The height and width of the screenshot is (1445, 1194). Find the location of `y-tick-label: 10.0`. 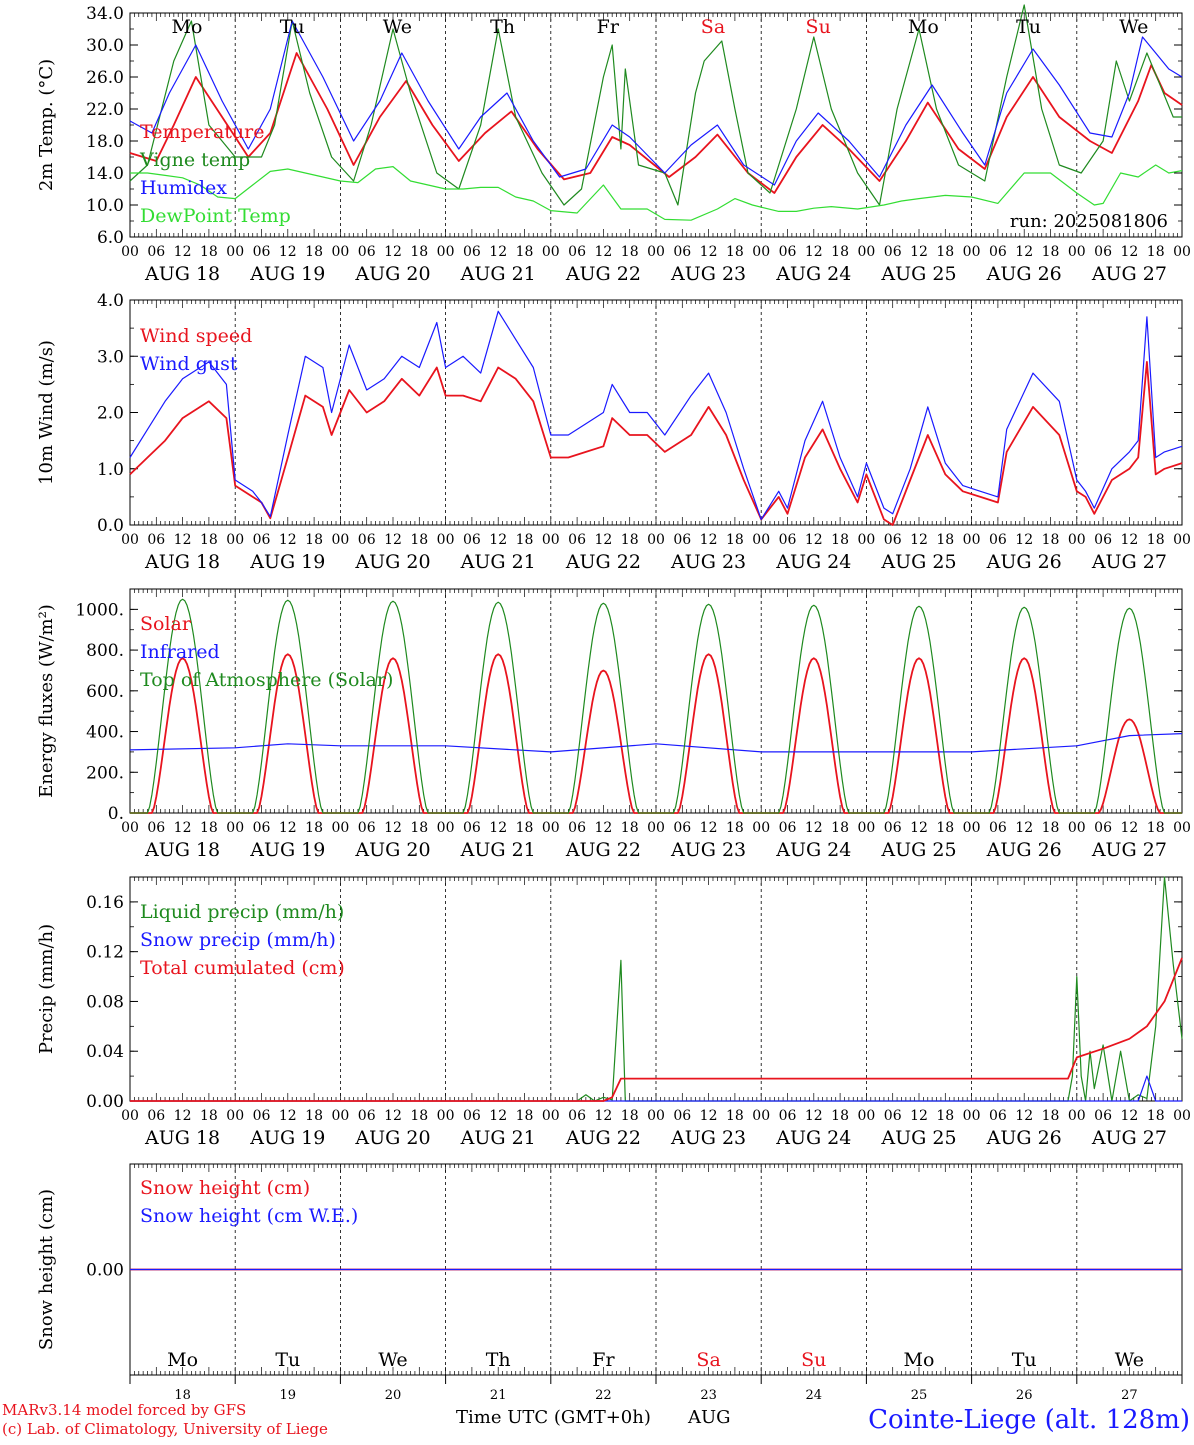

y-tick-label: 10.0 is located at coordinates (105, 206).